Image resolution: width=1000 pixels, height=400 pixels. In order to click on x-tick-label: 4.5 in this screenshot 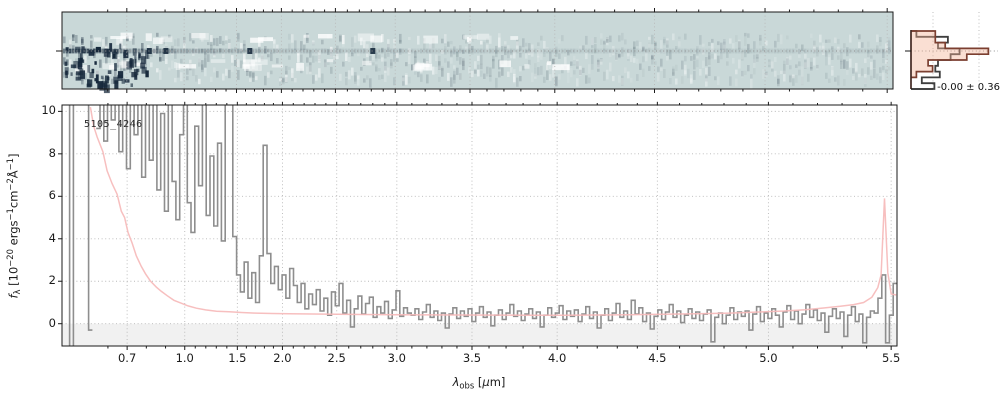, I will do `click(657, 358)`.